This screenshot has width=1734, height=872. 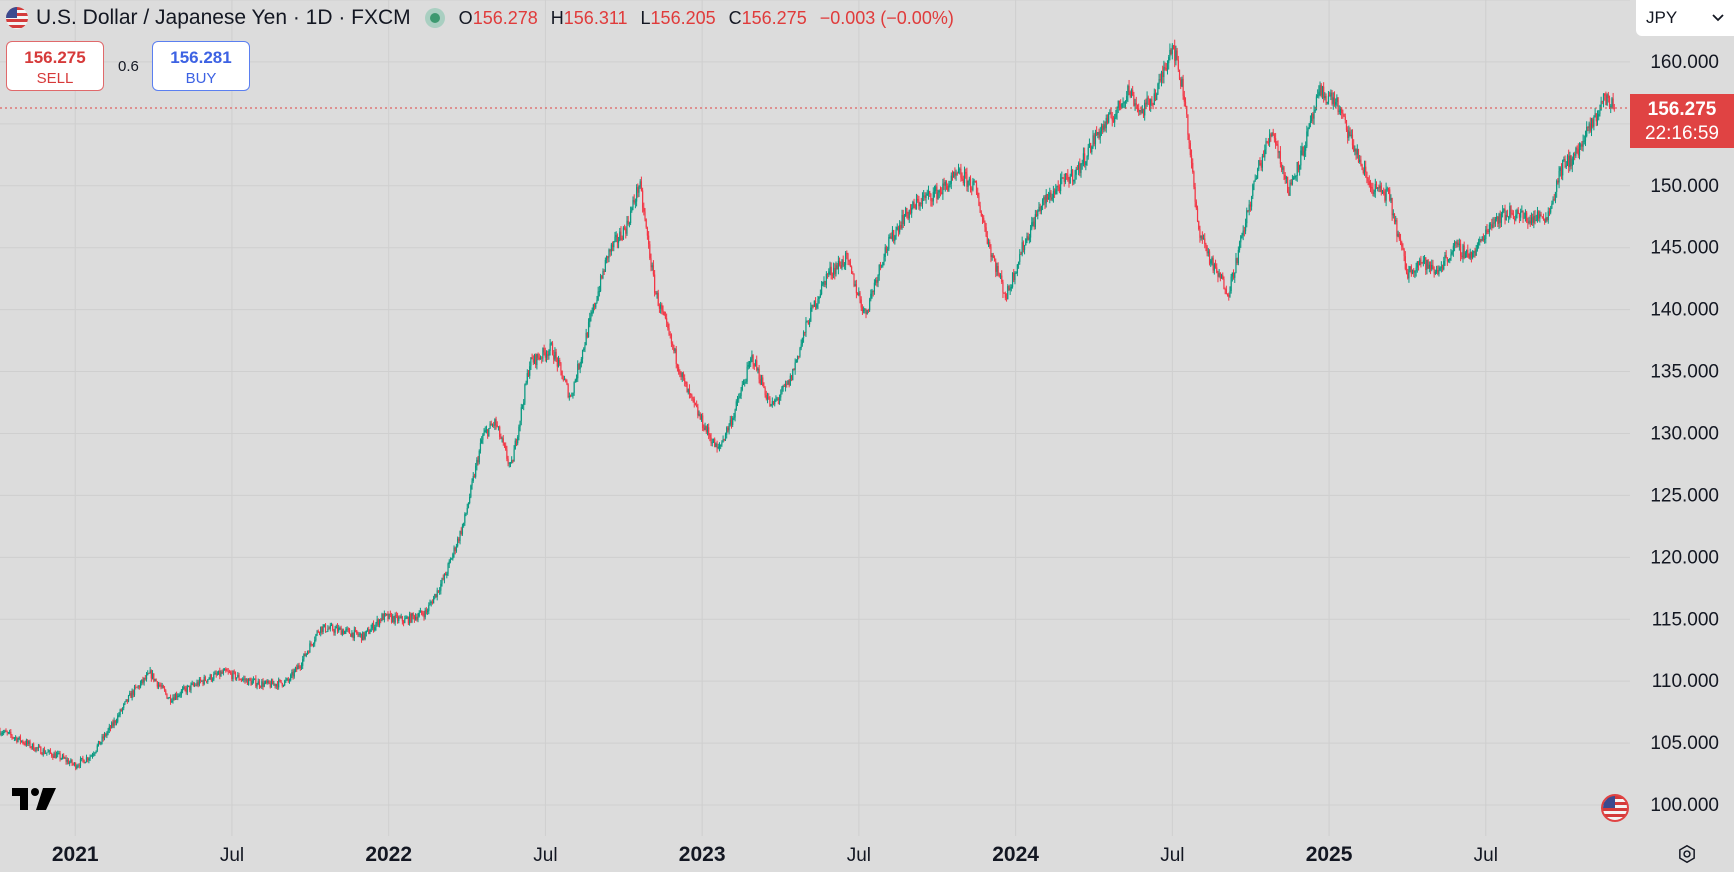 I want to click on currency-select: JPY, so click(x=1685, y=18).